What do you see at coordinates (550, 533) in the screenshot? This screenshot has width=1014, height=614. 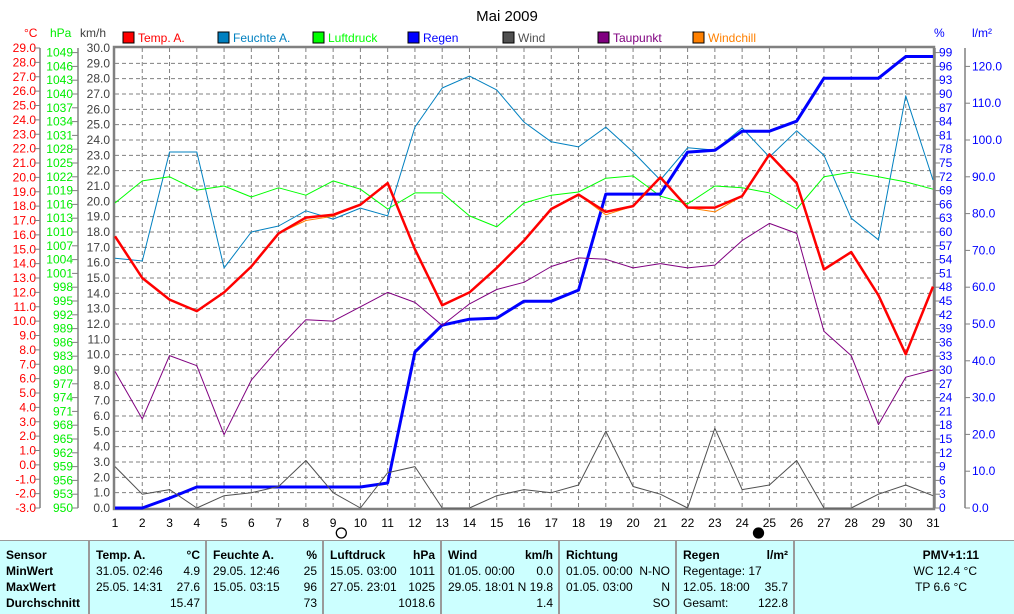 I see `moon-phases` at bounding box center [550, 533].